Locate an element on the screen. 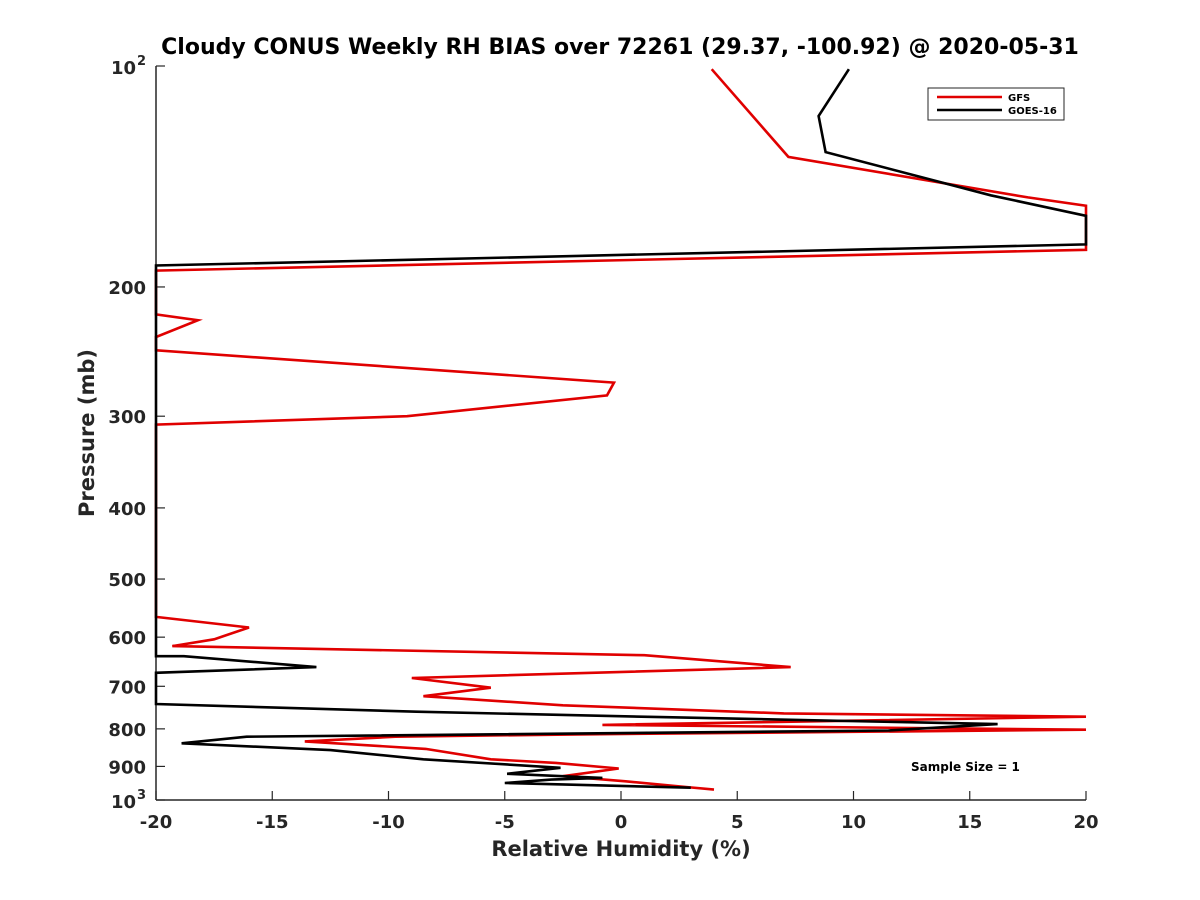 The image size is (1200, 900). y-tick-exponent: 2 is located at coordinates (141, 61).